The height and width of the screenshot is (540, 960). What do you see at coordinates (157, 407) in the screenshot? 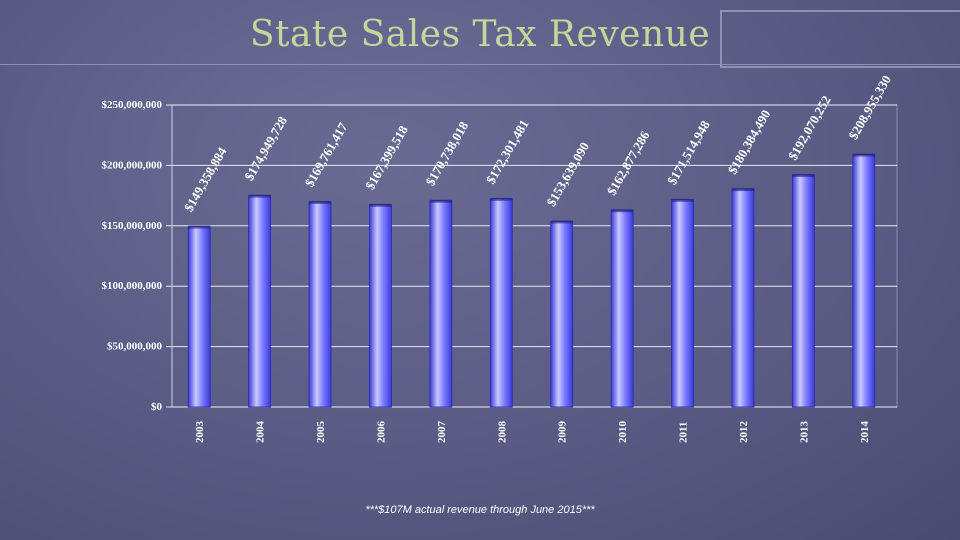
I see `y-tick-label: $0` at bounding box center [157, 407].